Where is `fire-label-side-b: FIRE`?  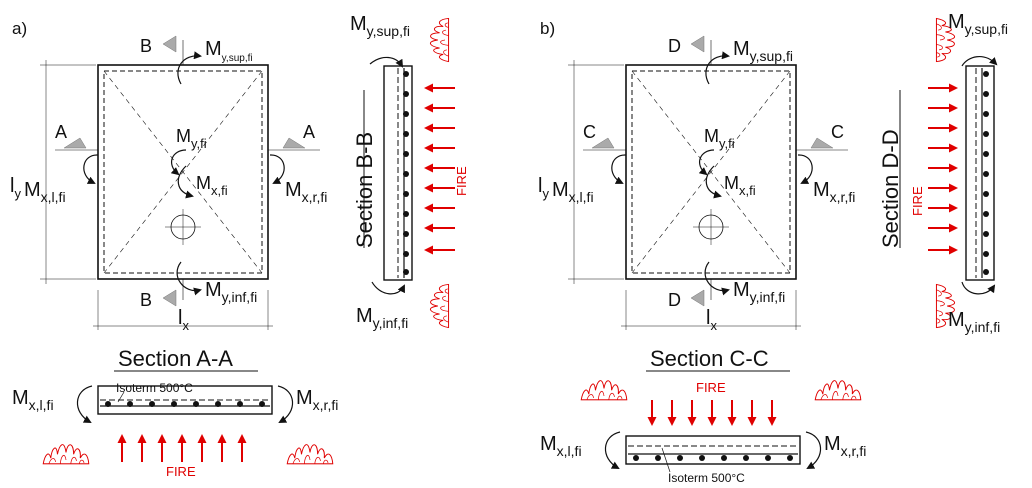
fire-label-side-b: FIRE is located at coordinates (917, 201).